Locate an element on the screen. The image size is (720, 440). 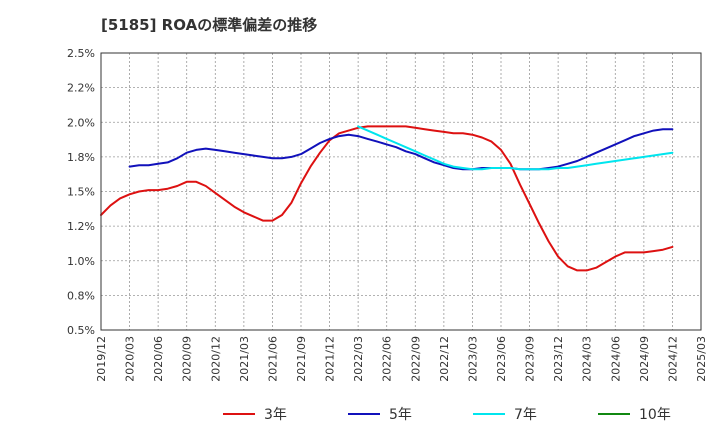
series-line-5年 is located at coordinates (401, 149).